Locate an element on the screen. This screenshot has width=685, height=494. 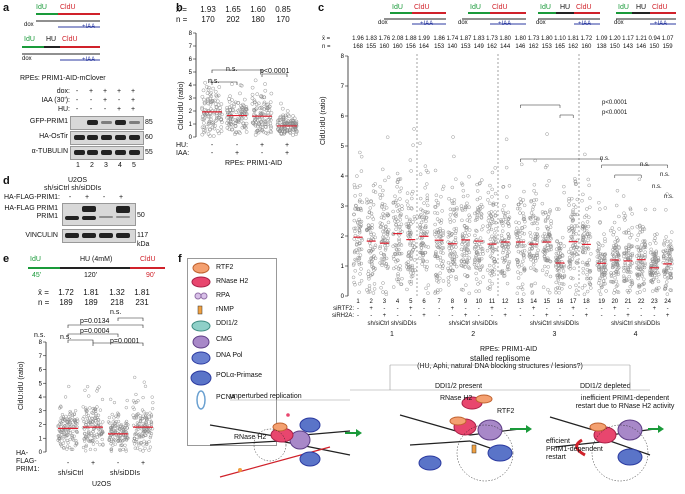
blot-vinculin is located at coordinates (99, 236).